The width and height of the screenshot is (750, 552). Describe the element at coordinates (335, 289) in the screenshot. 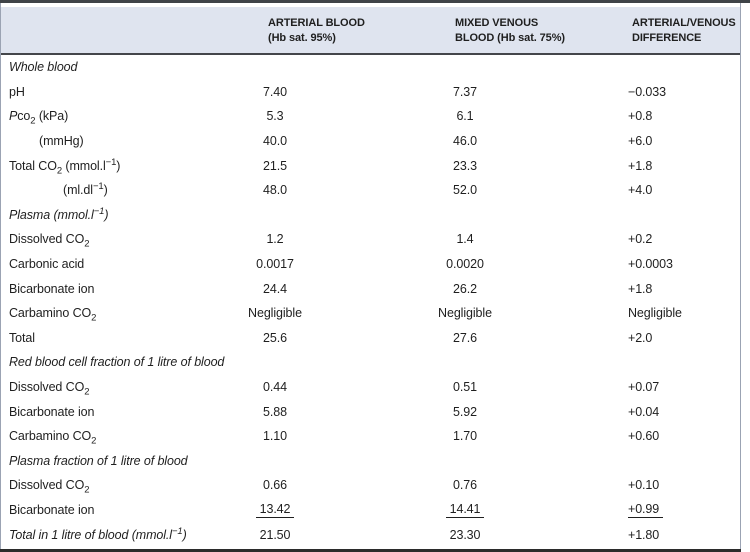

I see `arterial-value-cell: 24.4` at that location.